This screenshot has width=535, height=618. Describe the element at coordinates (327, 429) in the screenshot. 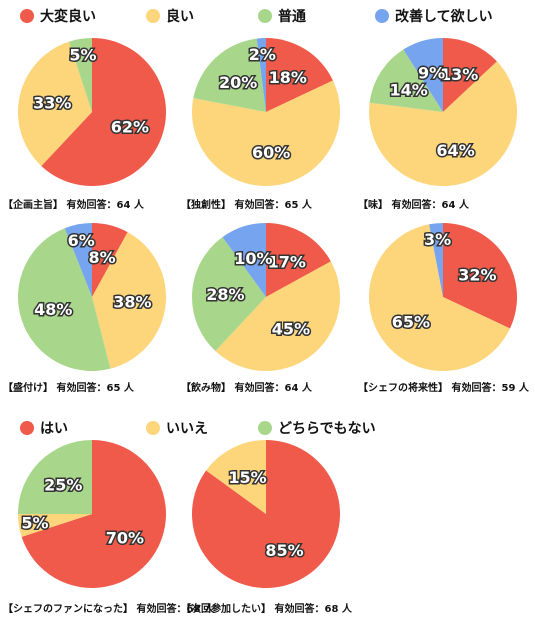

I see `legend-label: どちらでもない` at that location.